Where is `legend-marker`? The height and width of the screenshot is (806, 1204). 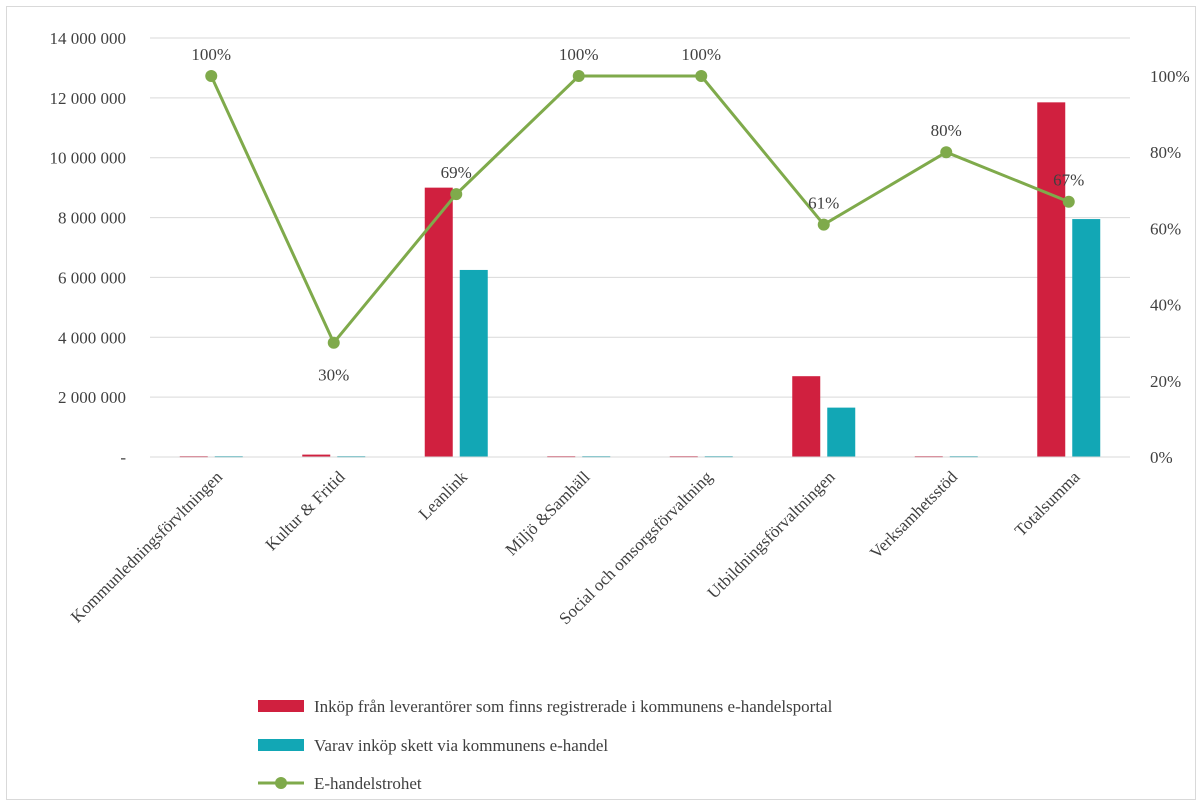
legend-marker is located at coordinates (281, 783).